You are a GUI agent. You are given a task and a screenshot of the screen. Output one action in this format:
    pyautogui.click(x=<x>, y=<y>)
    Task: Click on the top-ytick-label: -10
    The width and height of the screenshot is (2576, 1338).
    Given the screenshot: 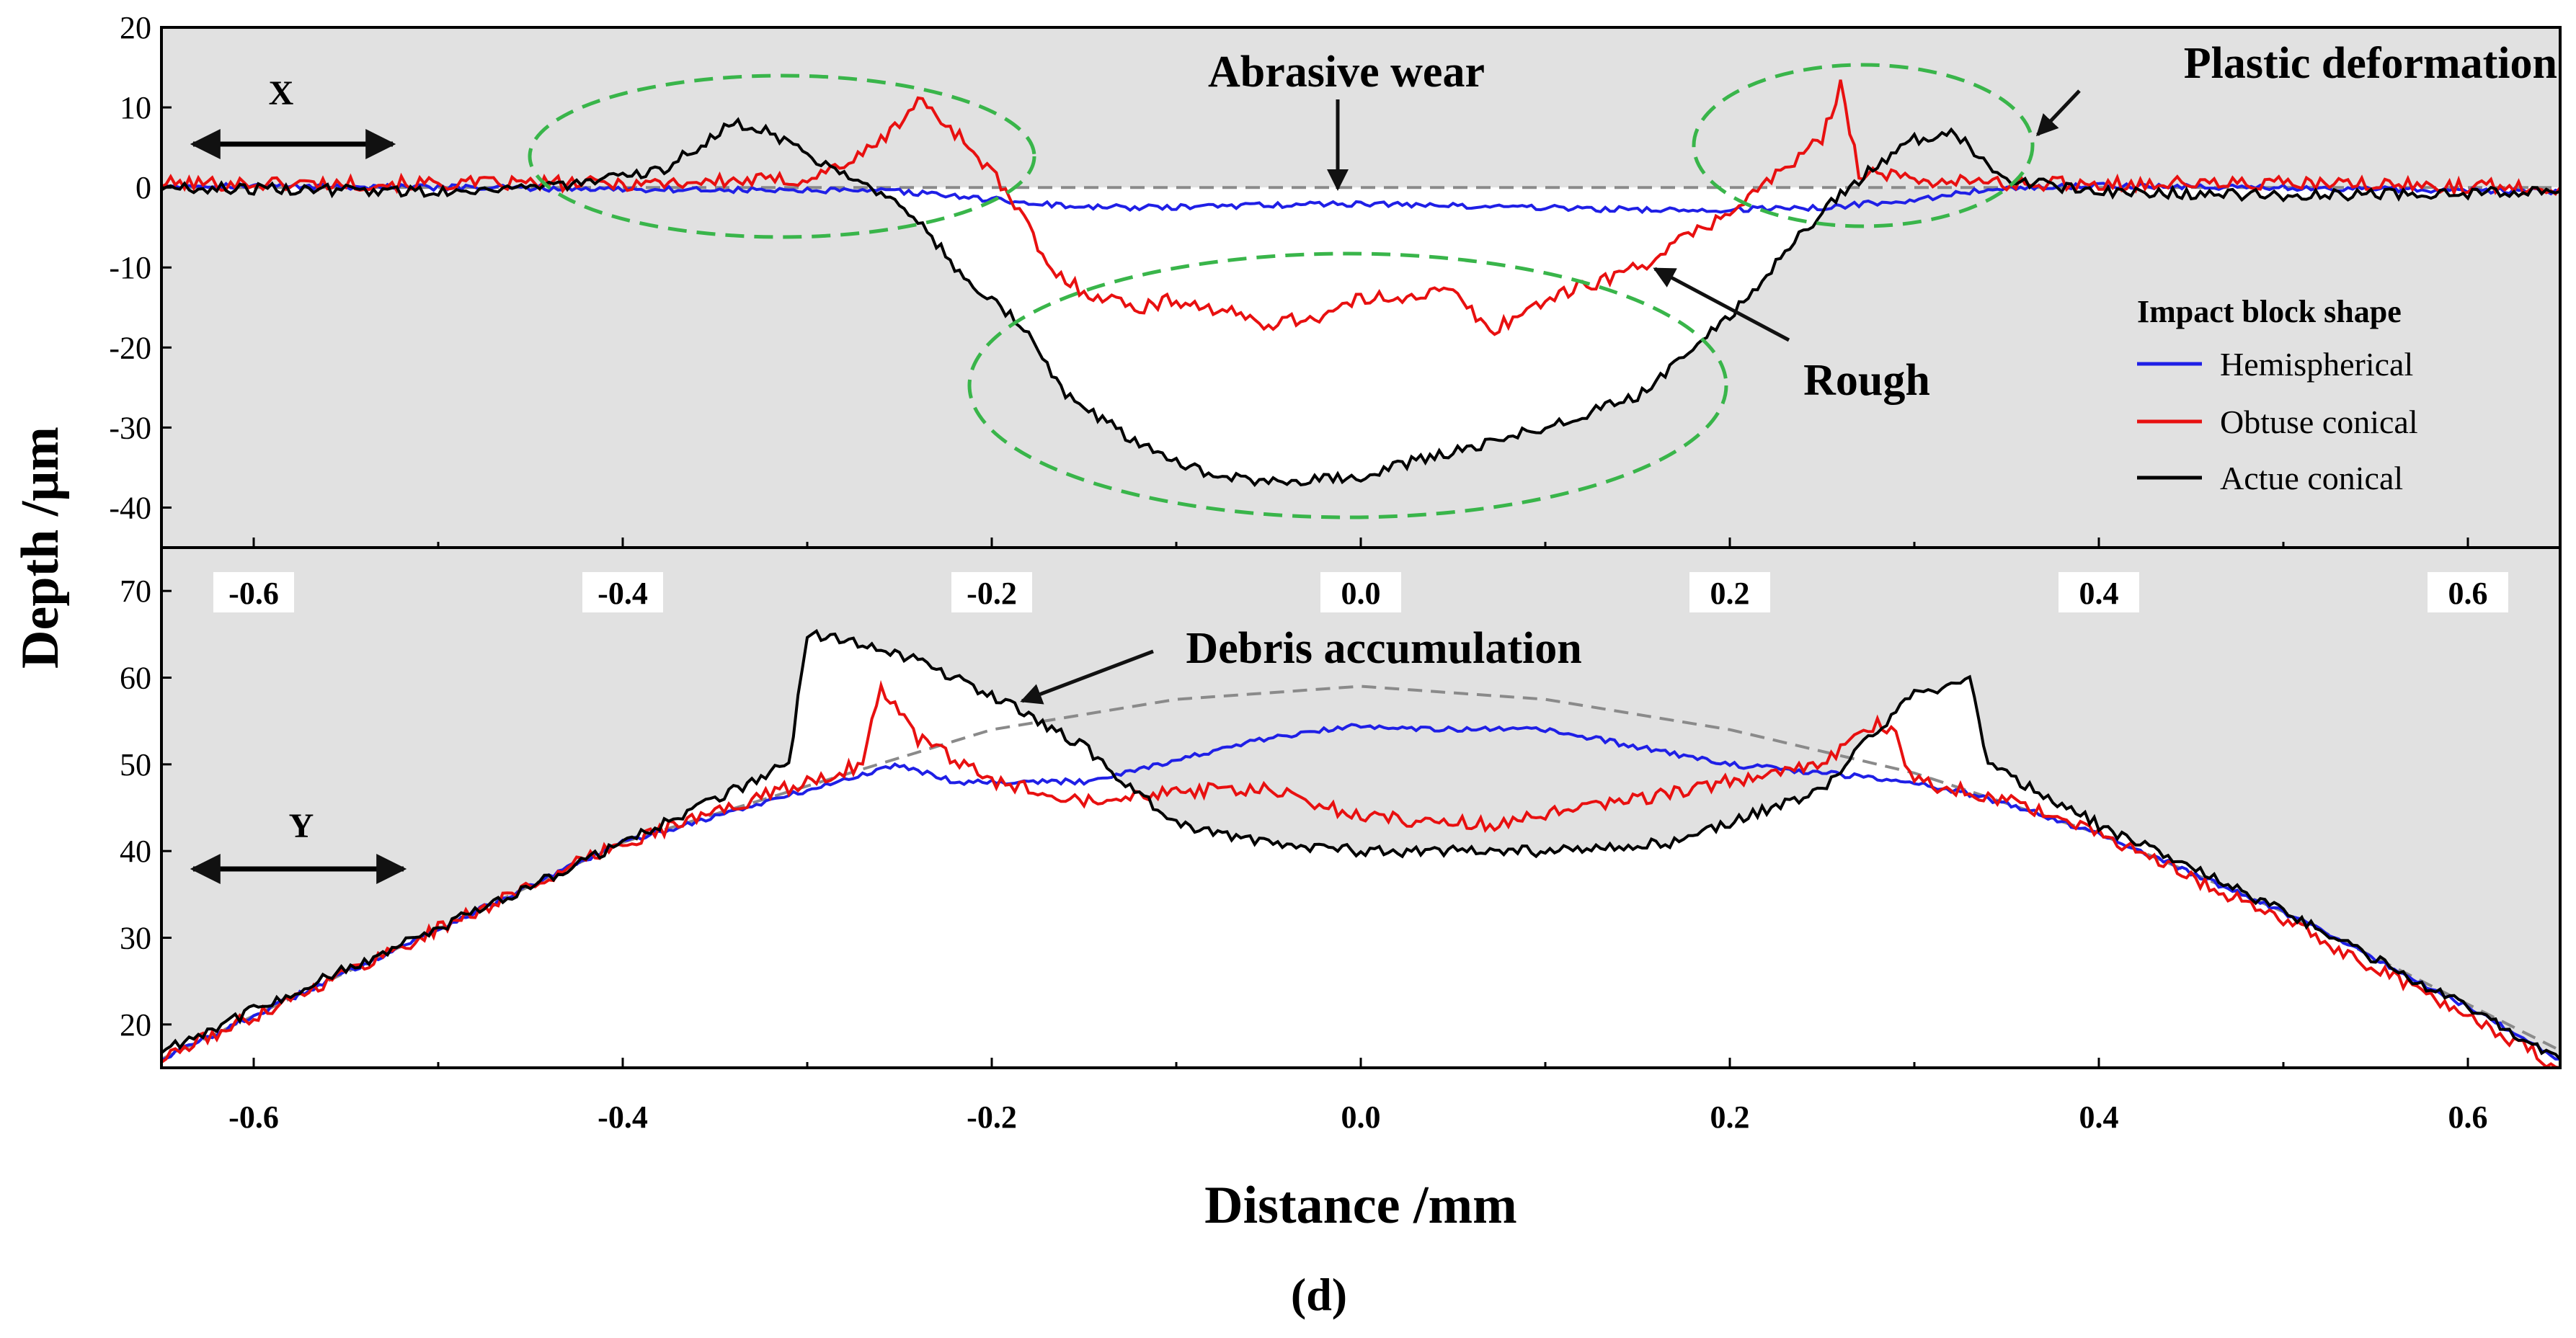 What is the action you would take?
    pyautogui.click(x=130, y=267)
    